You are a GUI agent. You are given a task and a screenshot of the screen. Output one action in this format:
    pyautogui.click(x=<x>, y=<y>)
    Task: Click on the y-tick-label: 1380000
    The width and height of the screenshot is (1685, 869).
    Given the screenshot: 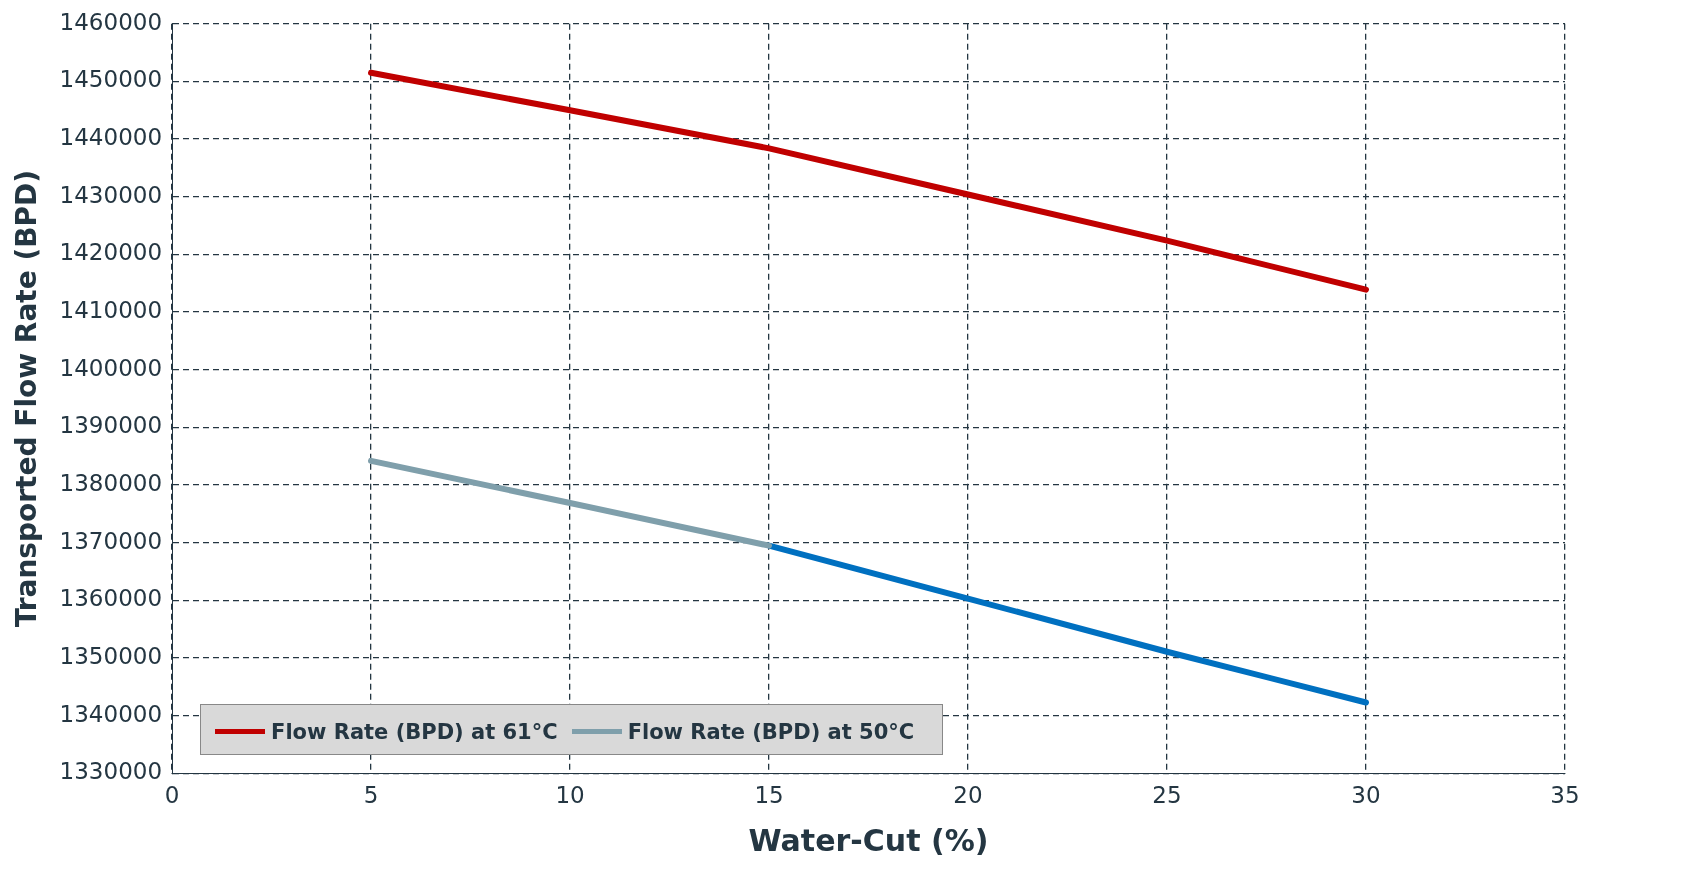 What is the action you would take?
    pyautogui.click(x=111, y=483)
    